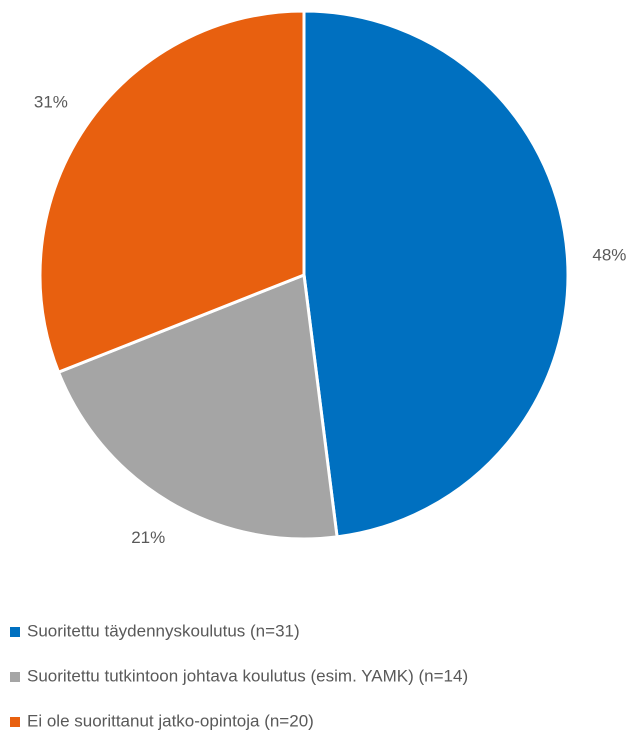 The image size is (633, 733). What do you see at coordinates (163, 630) in the screenshot?
I see `legend-label: Suoritettu täydennyskoulutus (n=31)` at bounding box center [163, 630].